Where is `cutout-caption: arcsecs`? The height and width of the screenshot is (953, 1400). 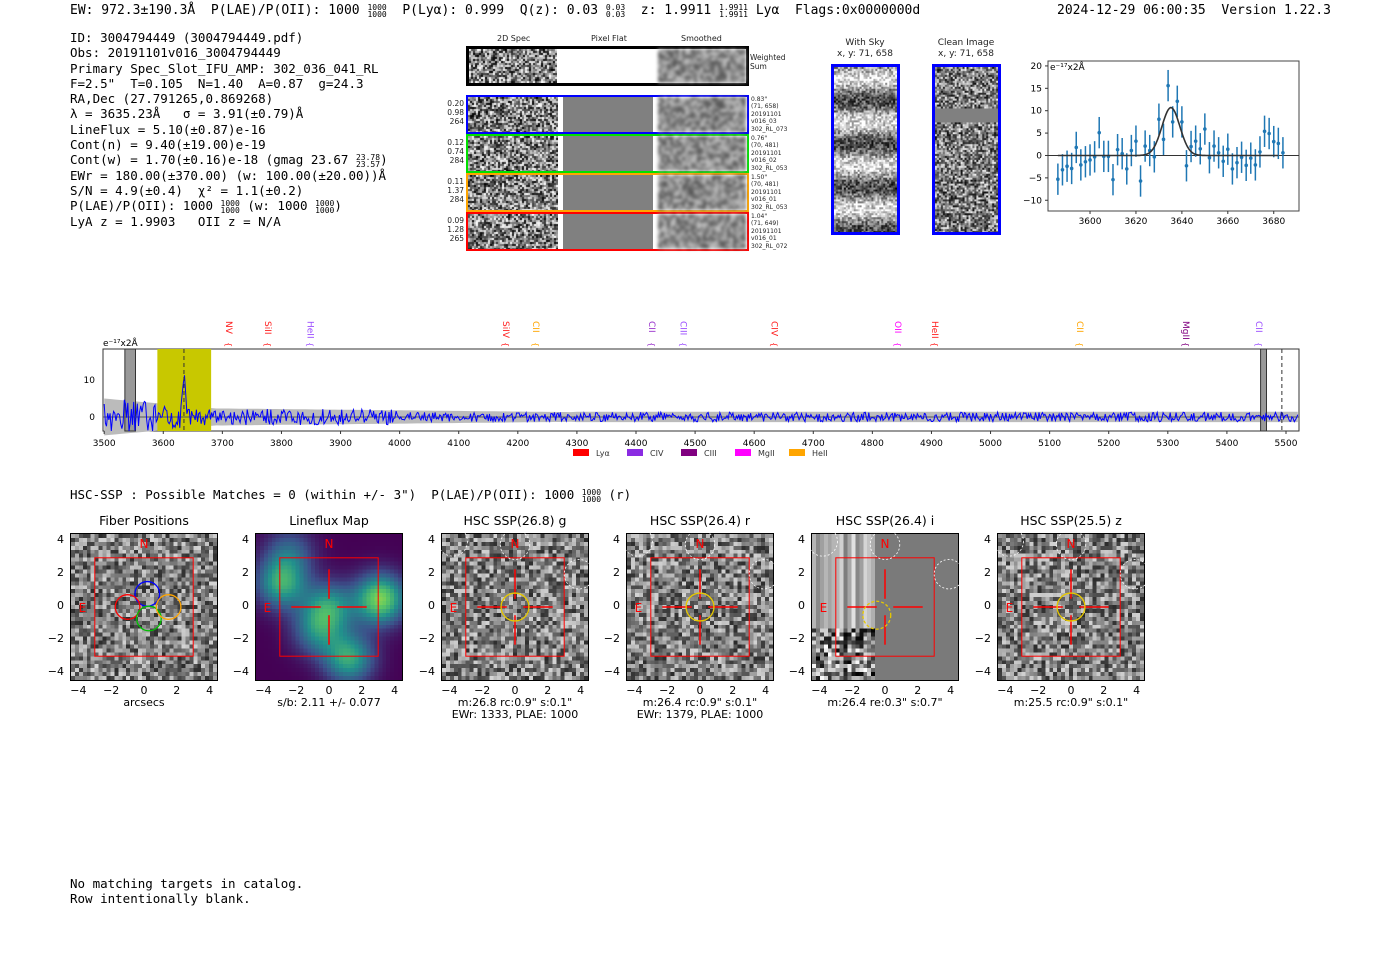
cutout-caption: arcsecs is located at coordinates (144, 702).